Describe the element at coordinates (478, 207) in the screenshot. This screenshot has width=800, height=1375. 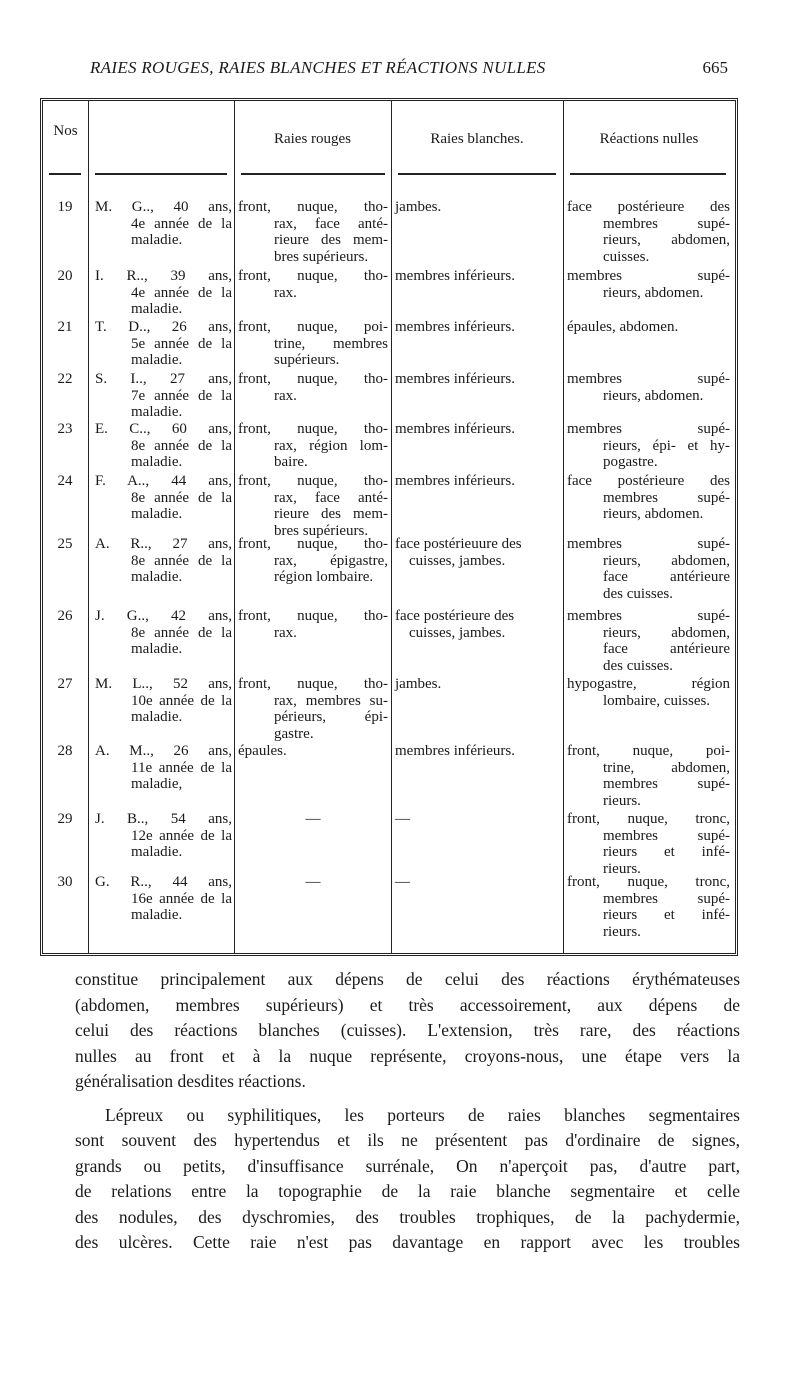
I see `cell-blanches: jambes.` at that location.